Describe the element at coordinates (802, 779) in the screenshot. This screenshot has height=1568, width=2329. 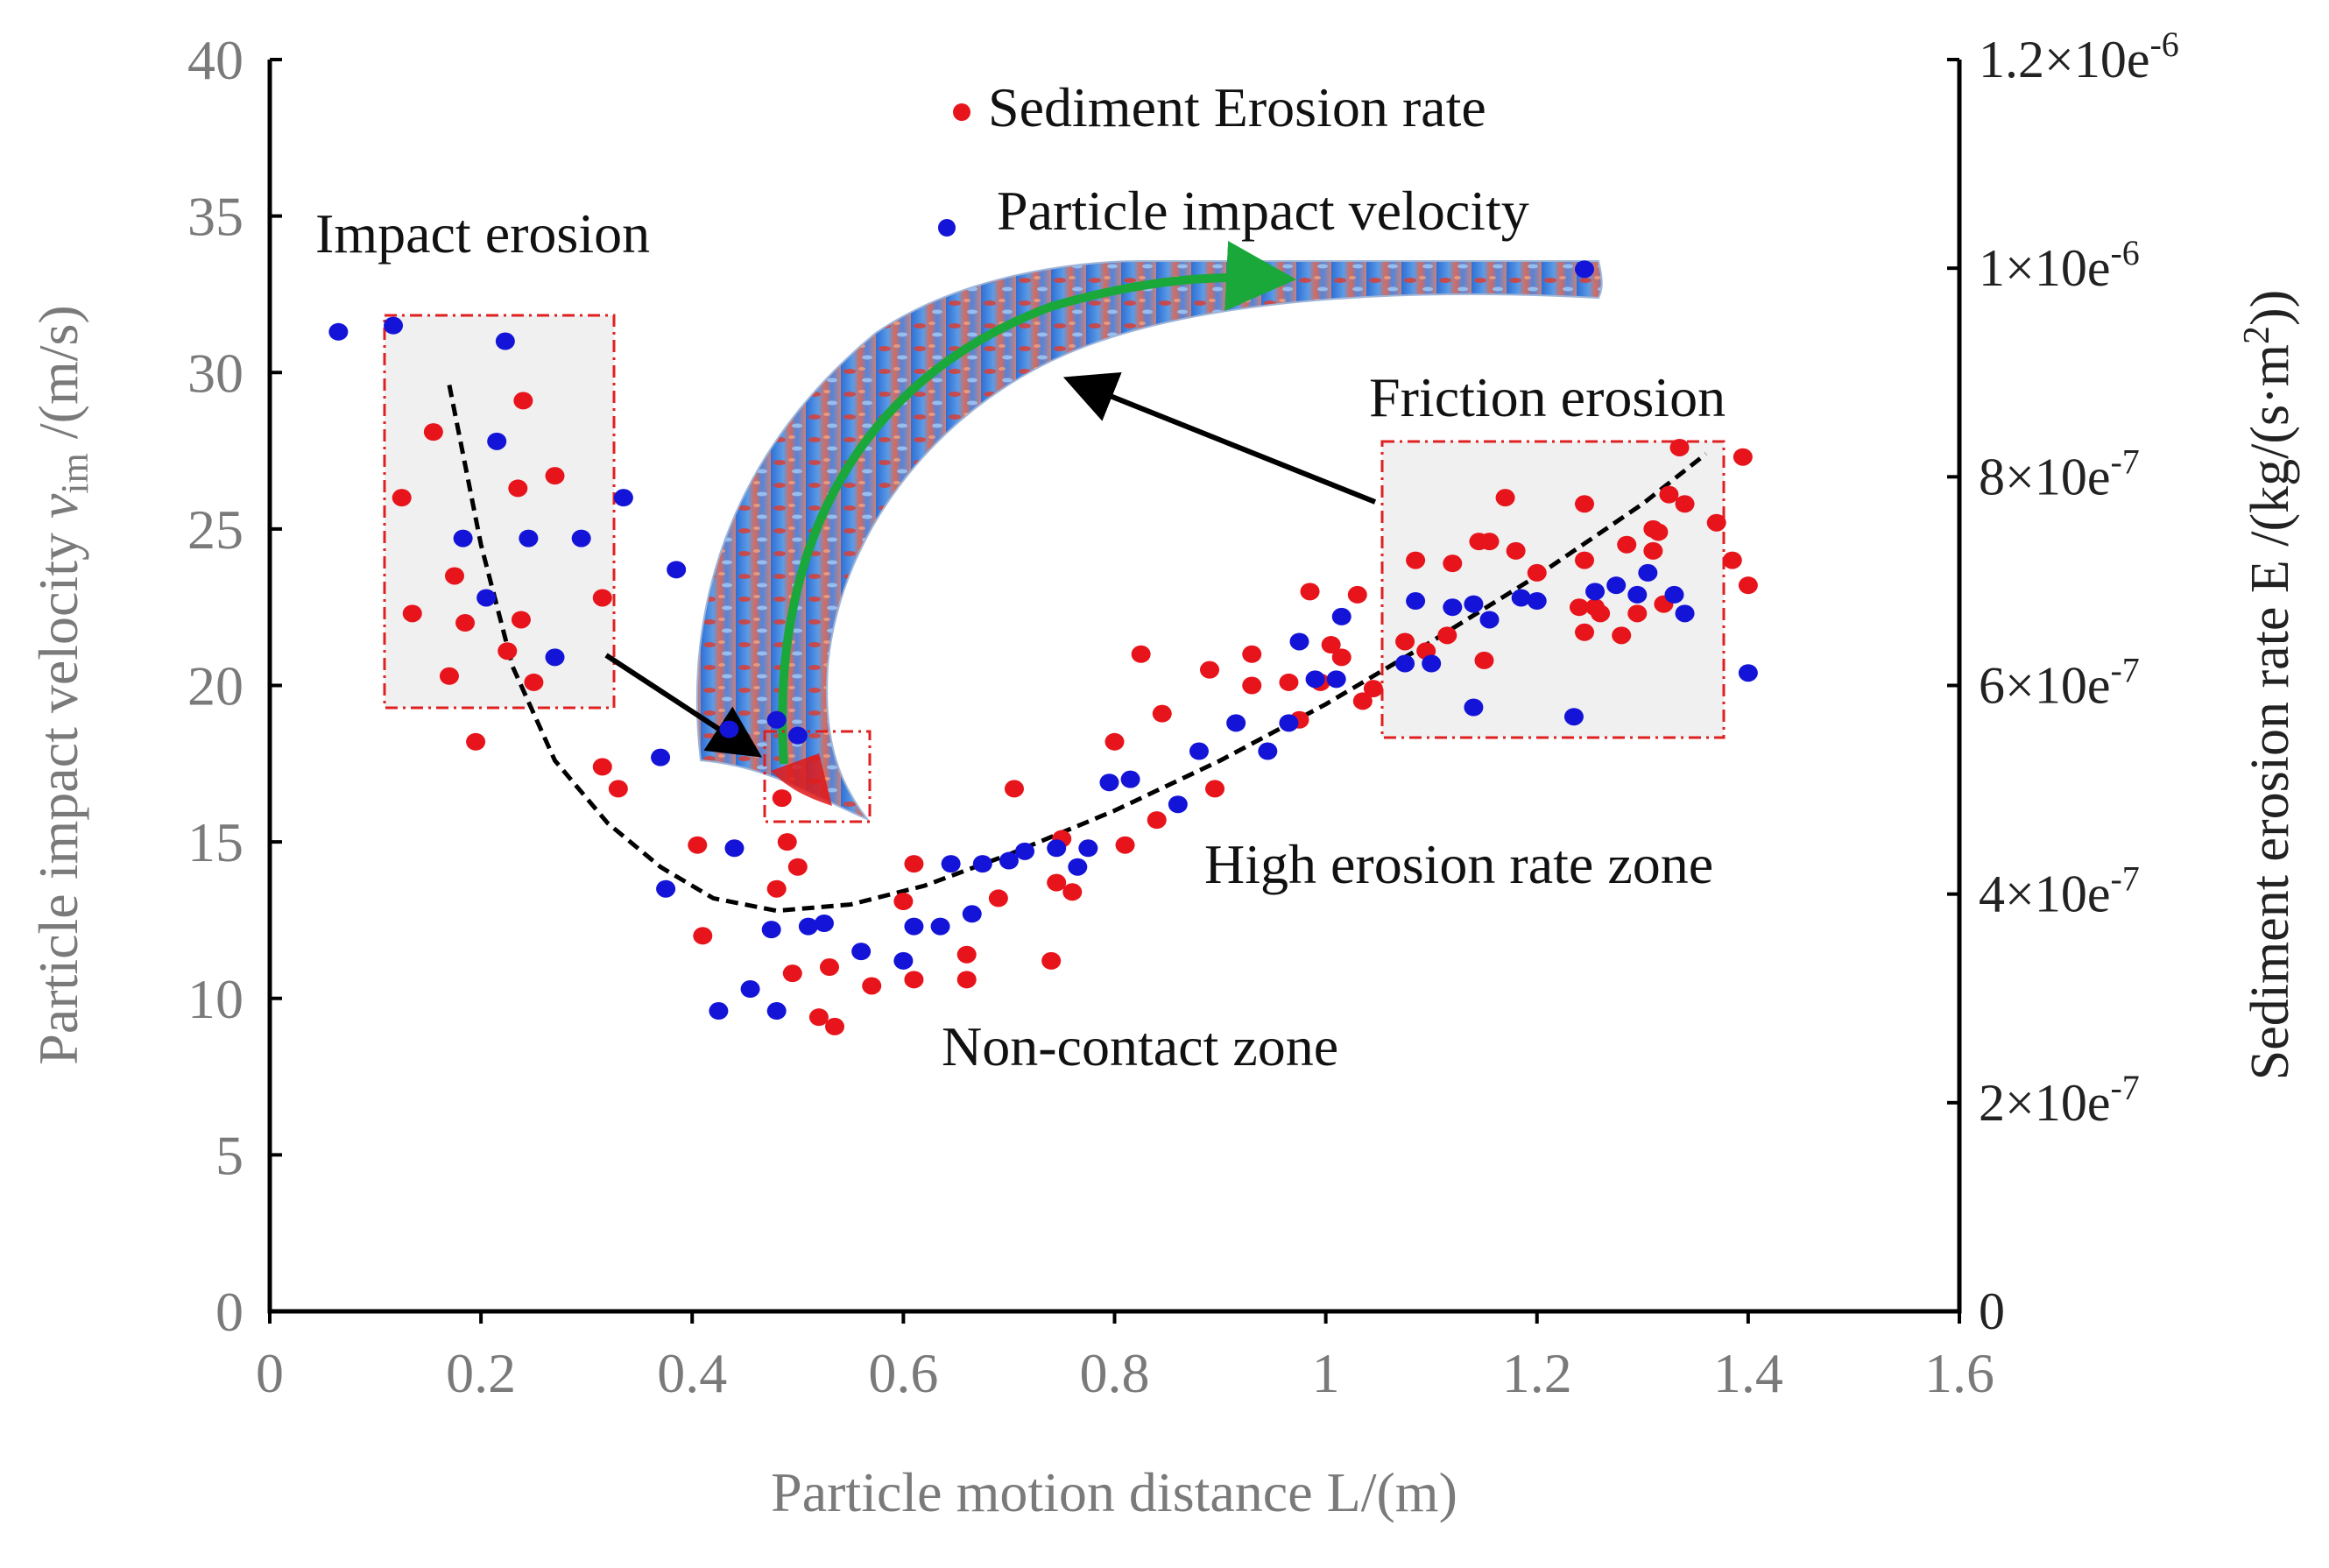
I see `pipe-hotspot` at that location.